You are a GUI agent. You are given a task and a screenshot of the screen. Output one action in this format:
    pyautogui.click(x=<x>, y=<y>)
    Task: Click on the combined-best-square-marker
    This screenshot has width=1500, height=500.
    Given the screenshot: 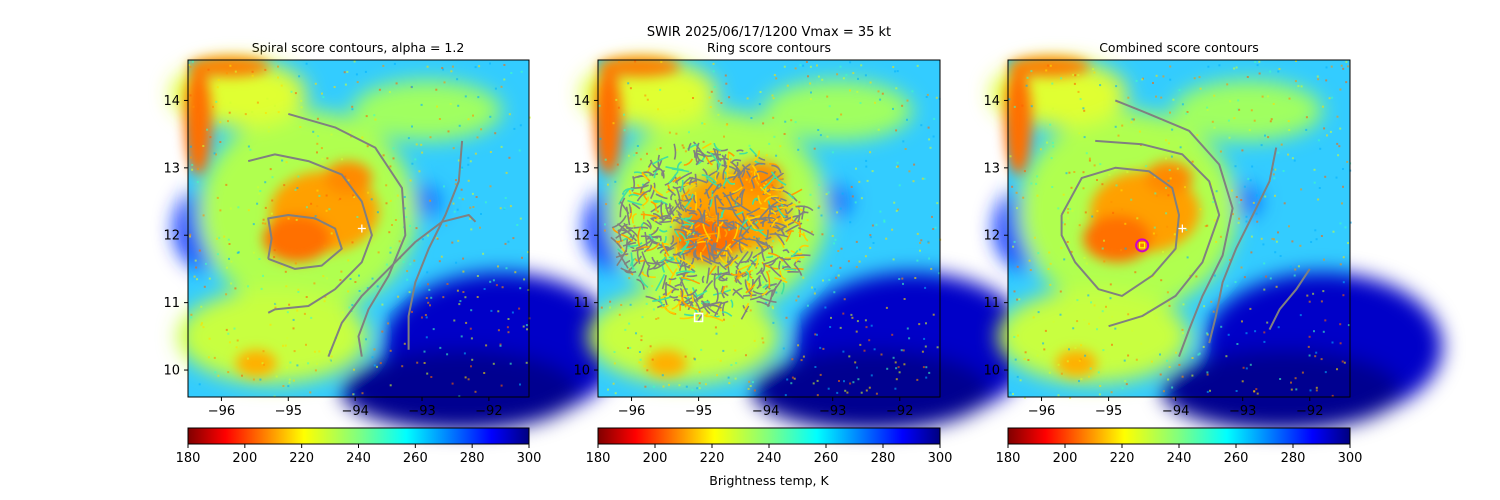 What is the action you would take?
    pyautogui.click(x=1142, y=245)
    